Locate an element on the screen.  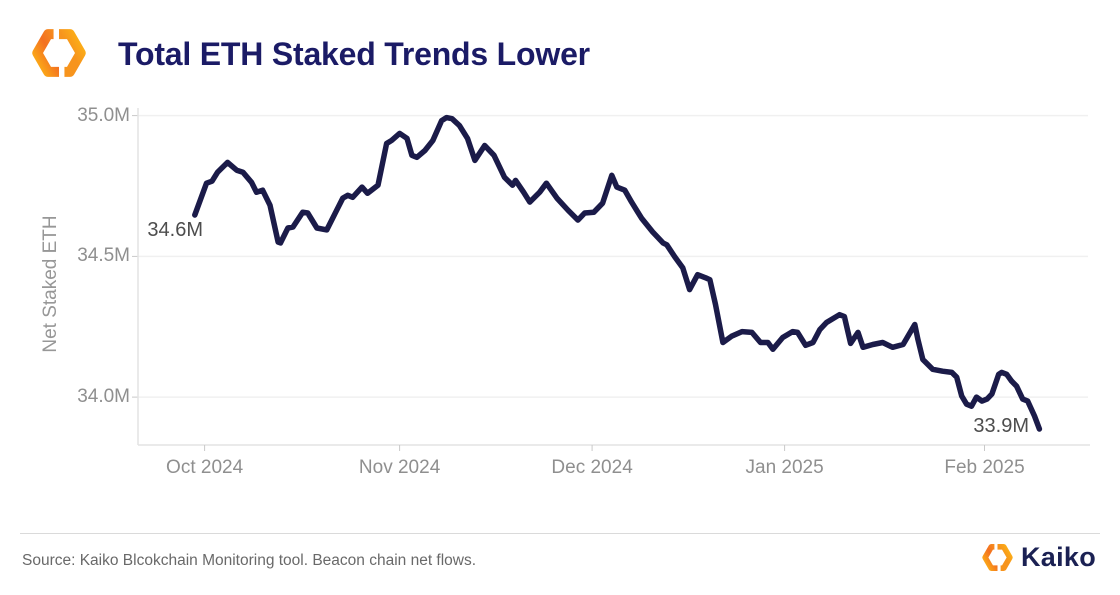
kaiko-wordmark: Kaiko is located at coordinates (1058, 557).